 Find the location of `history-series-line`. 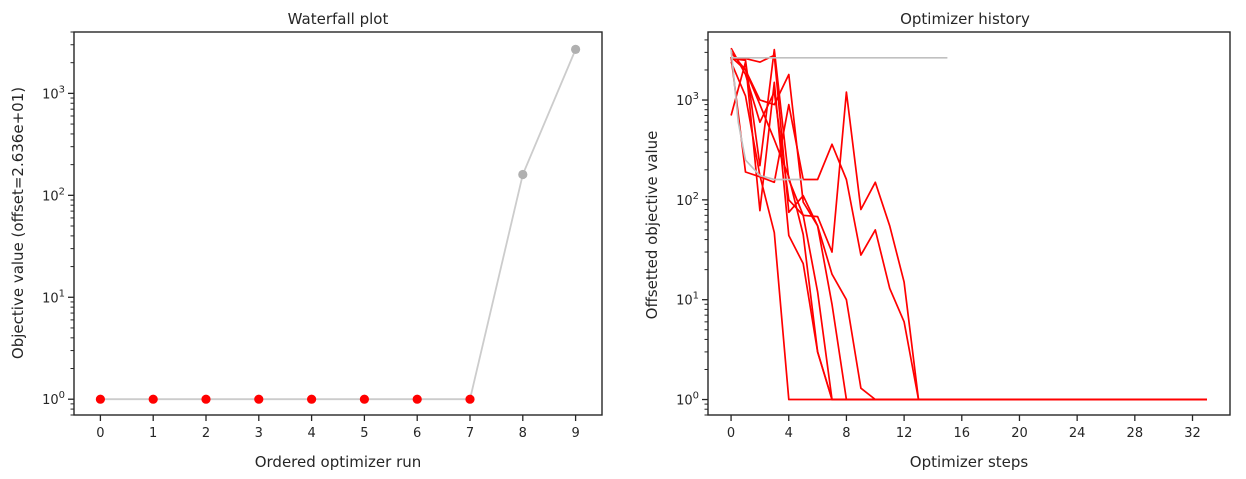

history-series-line is located at coordinates (767, 115).